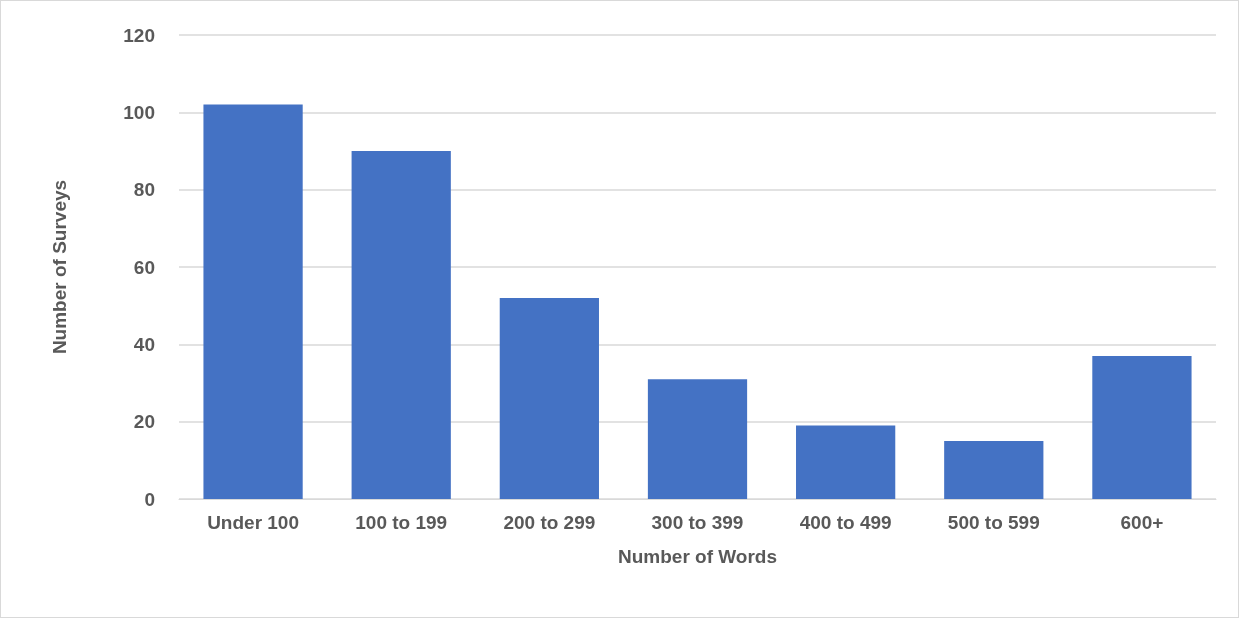  What do you see at coordinates (139, 35) in the screenshot?
I see `y-tick-label: 120` at bounding box center [139, 35].